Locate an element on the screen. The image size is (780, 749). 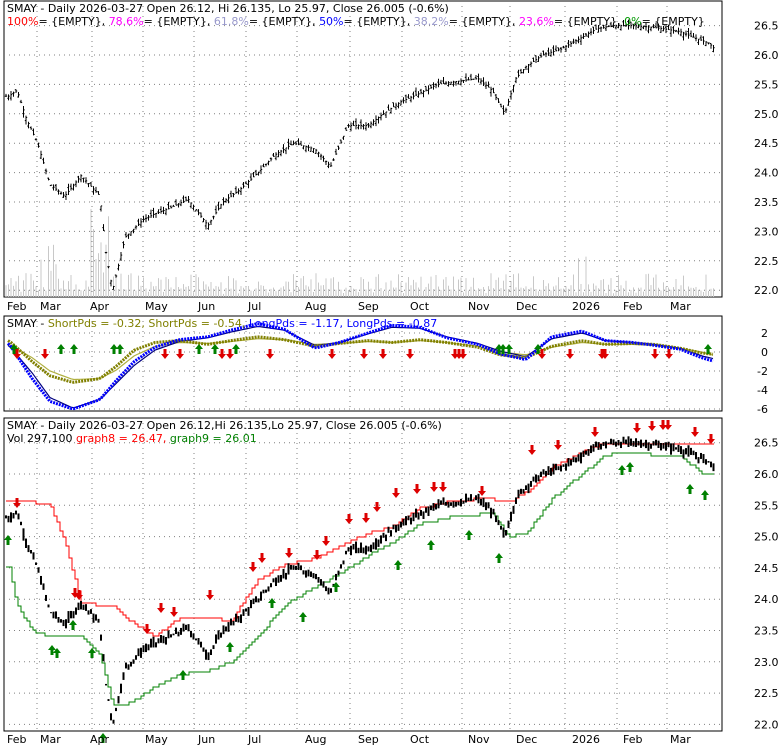
pds-y-axis-labels: 2 0 -2 -4 -6 is located at coordinates (762, 371).